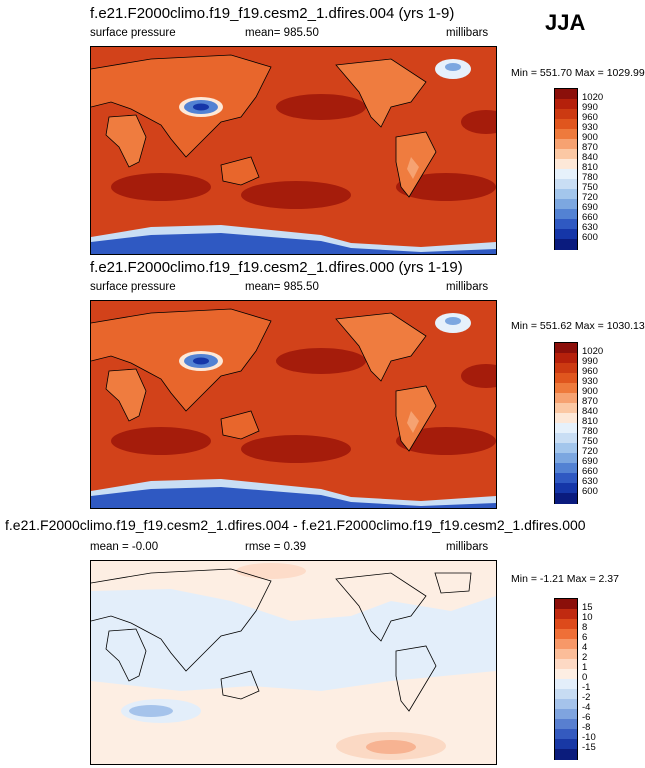 This screenshot has width=645, height=768. Describe the element at coordinates (126, 141) in the screenshot. I see `panel1-africa` at that location.